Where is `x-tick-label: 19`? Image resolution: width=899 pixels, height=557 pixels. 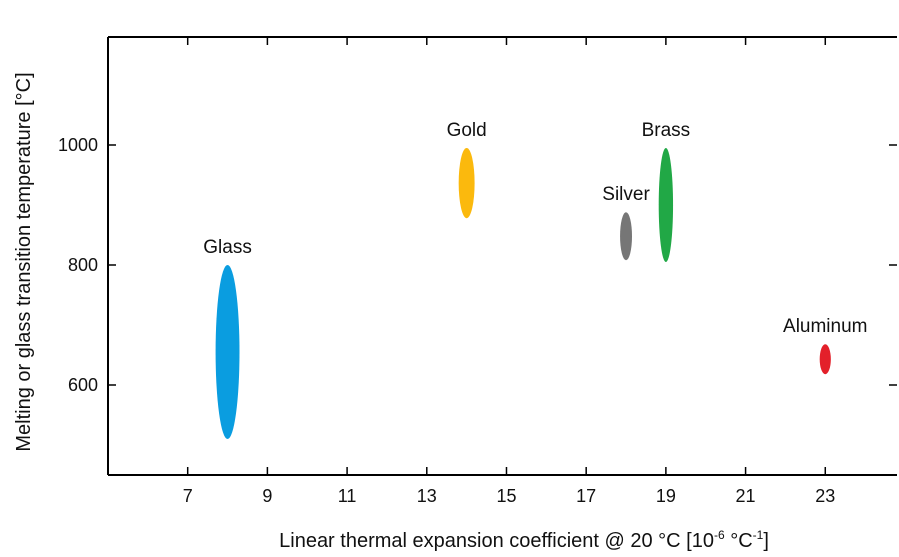
x-tick-label: 19 is located at coordinates (666, 496).